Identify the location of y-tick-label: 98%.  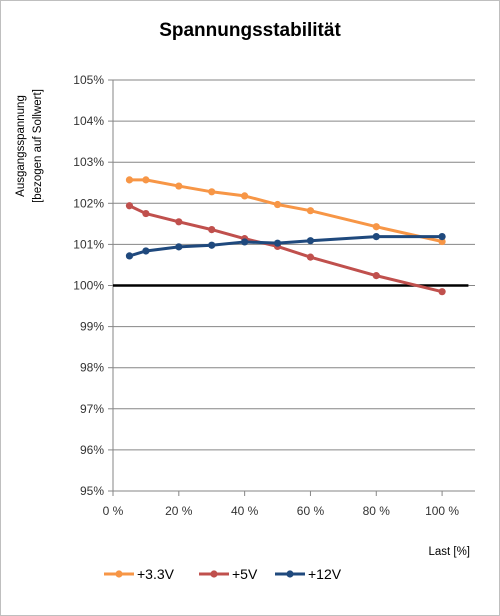
(92, 368).